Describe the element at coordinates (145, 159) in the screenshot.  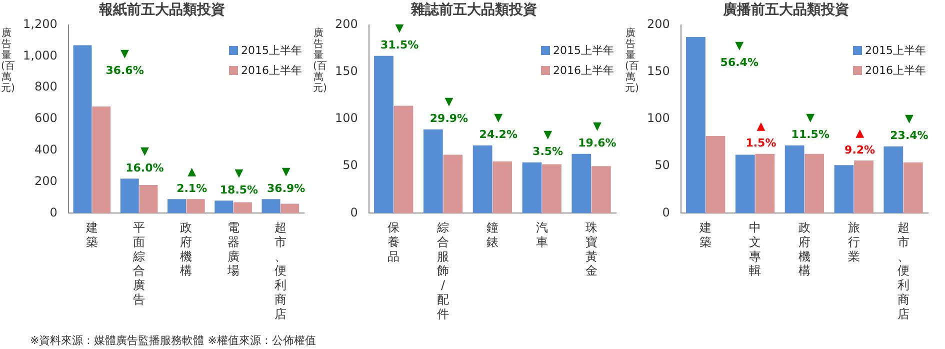
I see `annotation: ▼ 16.0%` at that location.